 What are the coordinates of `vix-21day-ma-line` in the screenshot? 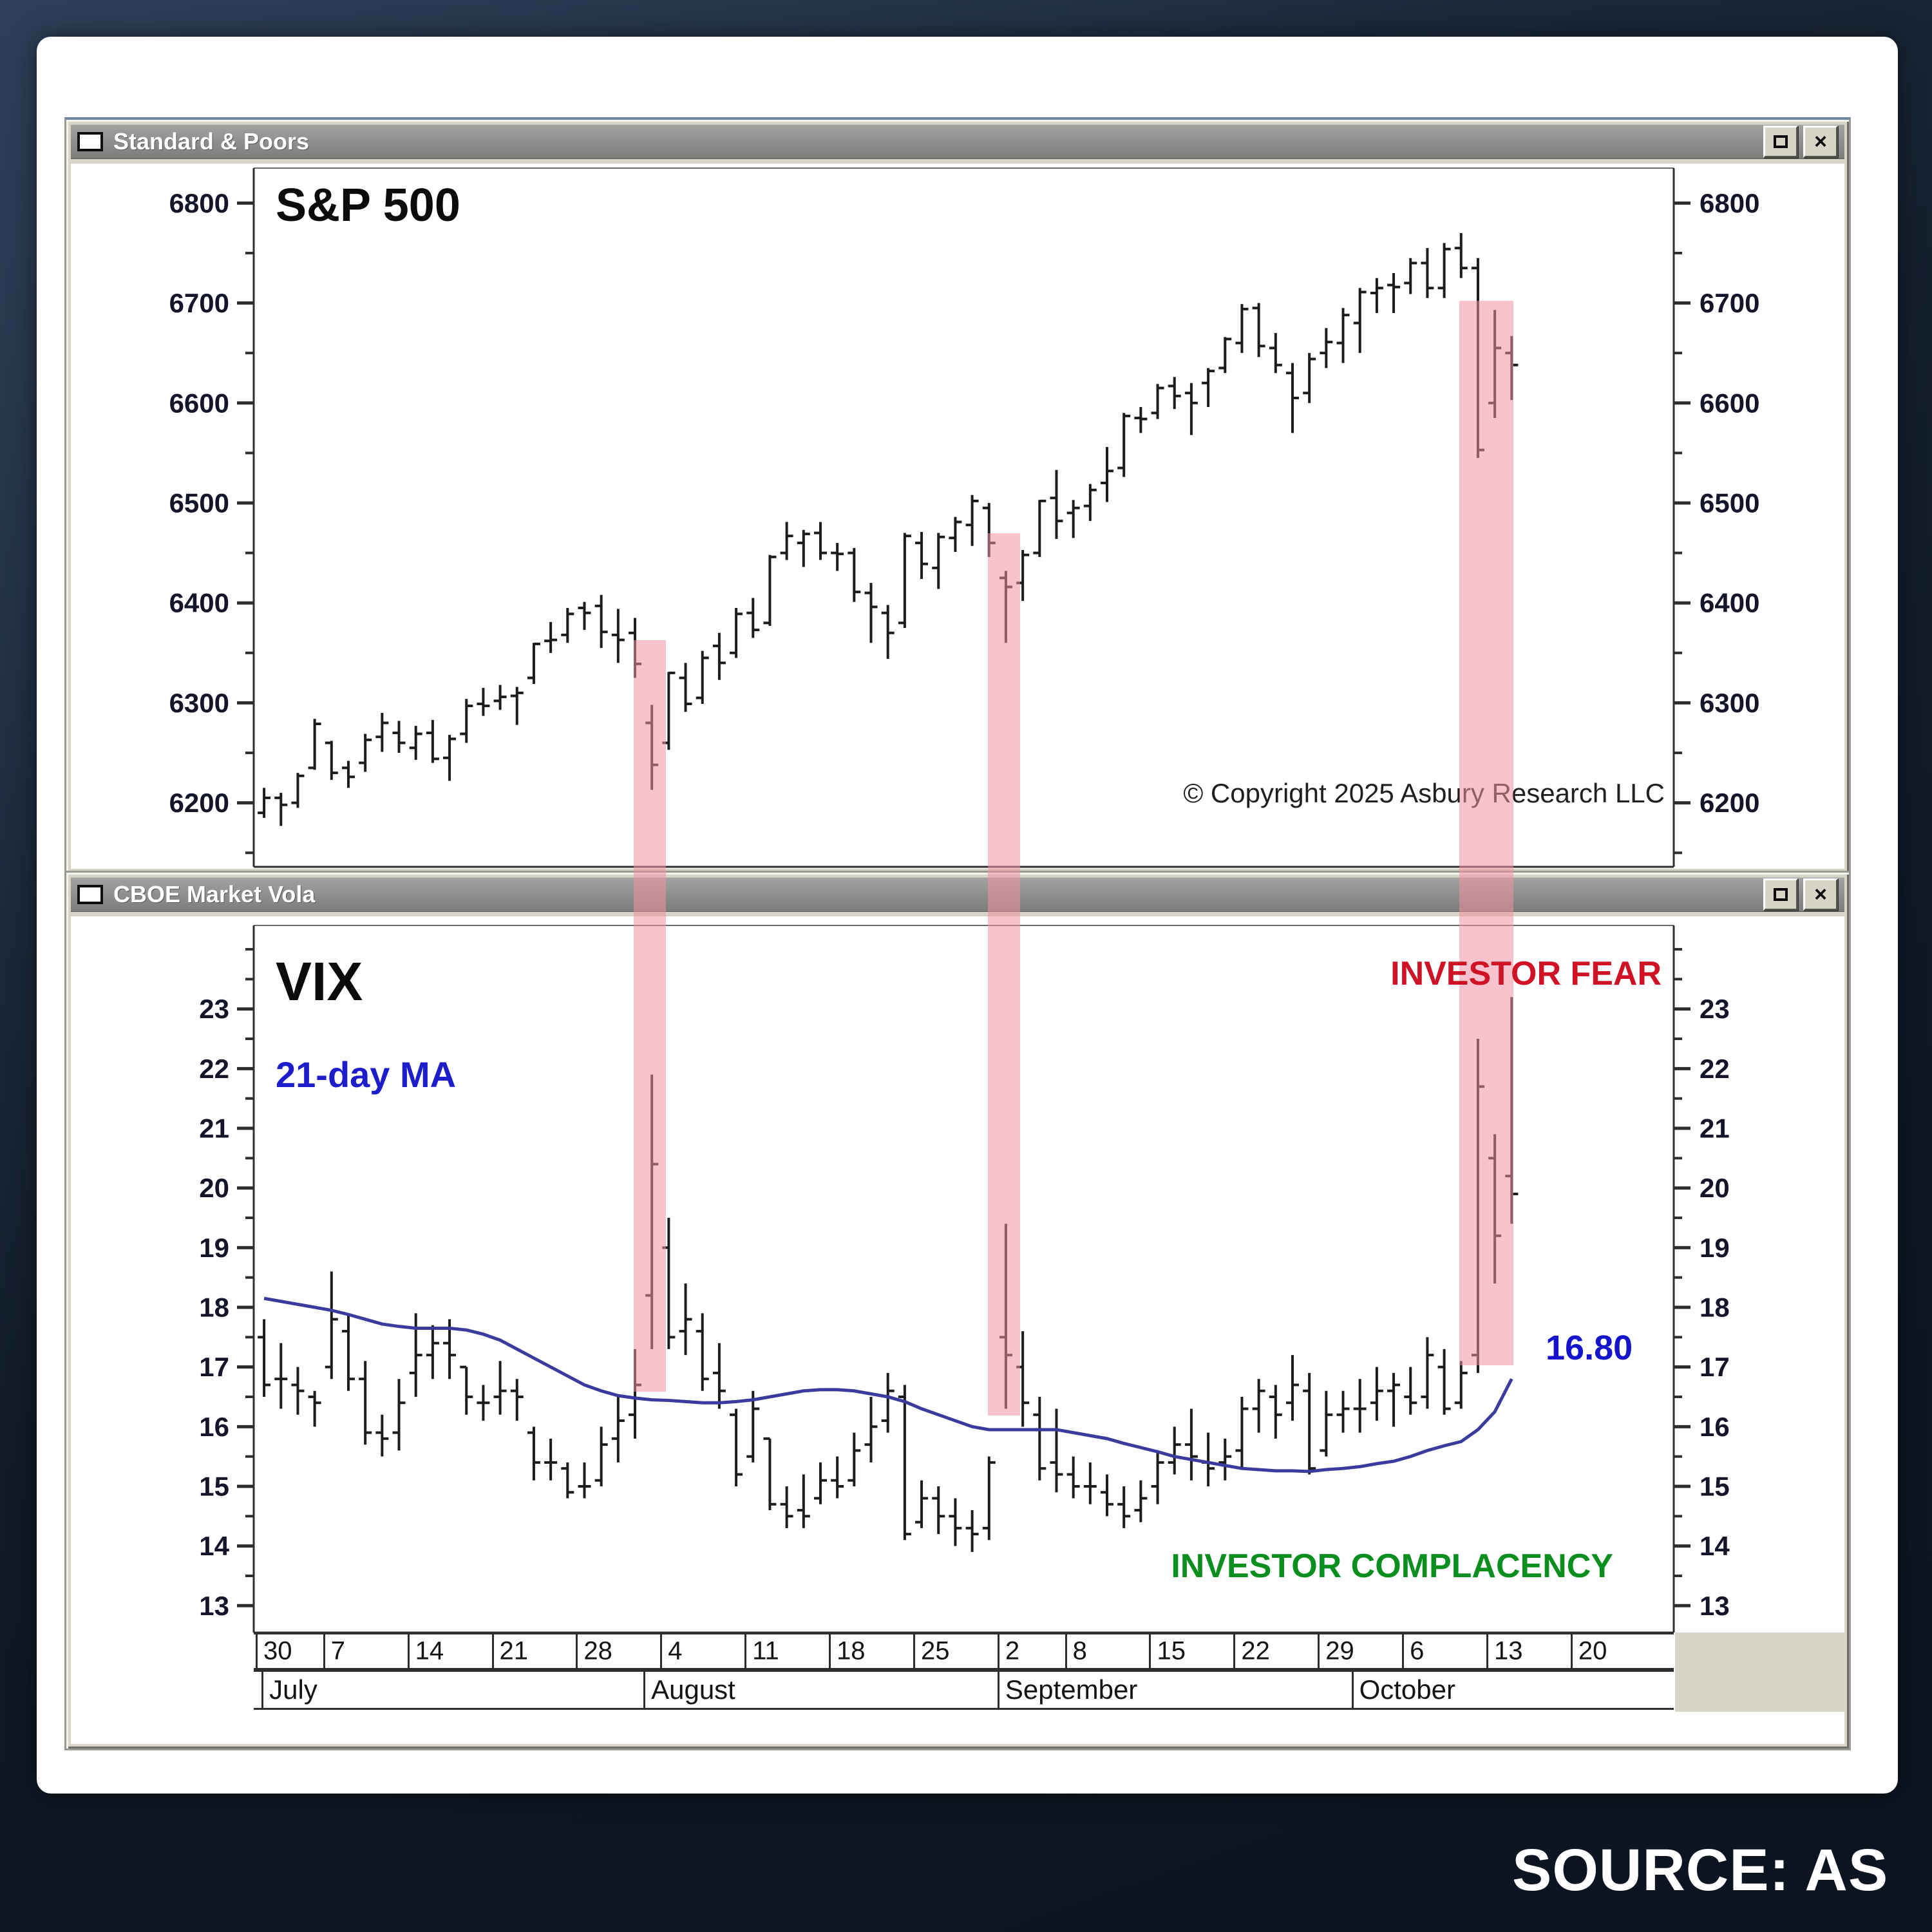 It's located at (888, 1384).